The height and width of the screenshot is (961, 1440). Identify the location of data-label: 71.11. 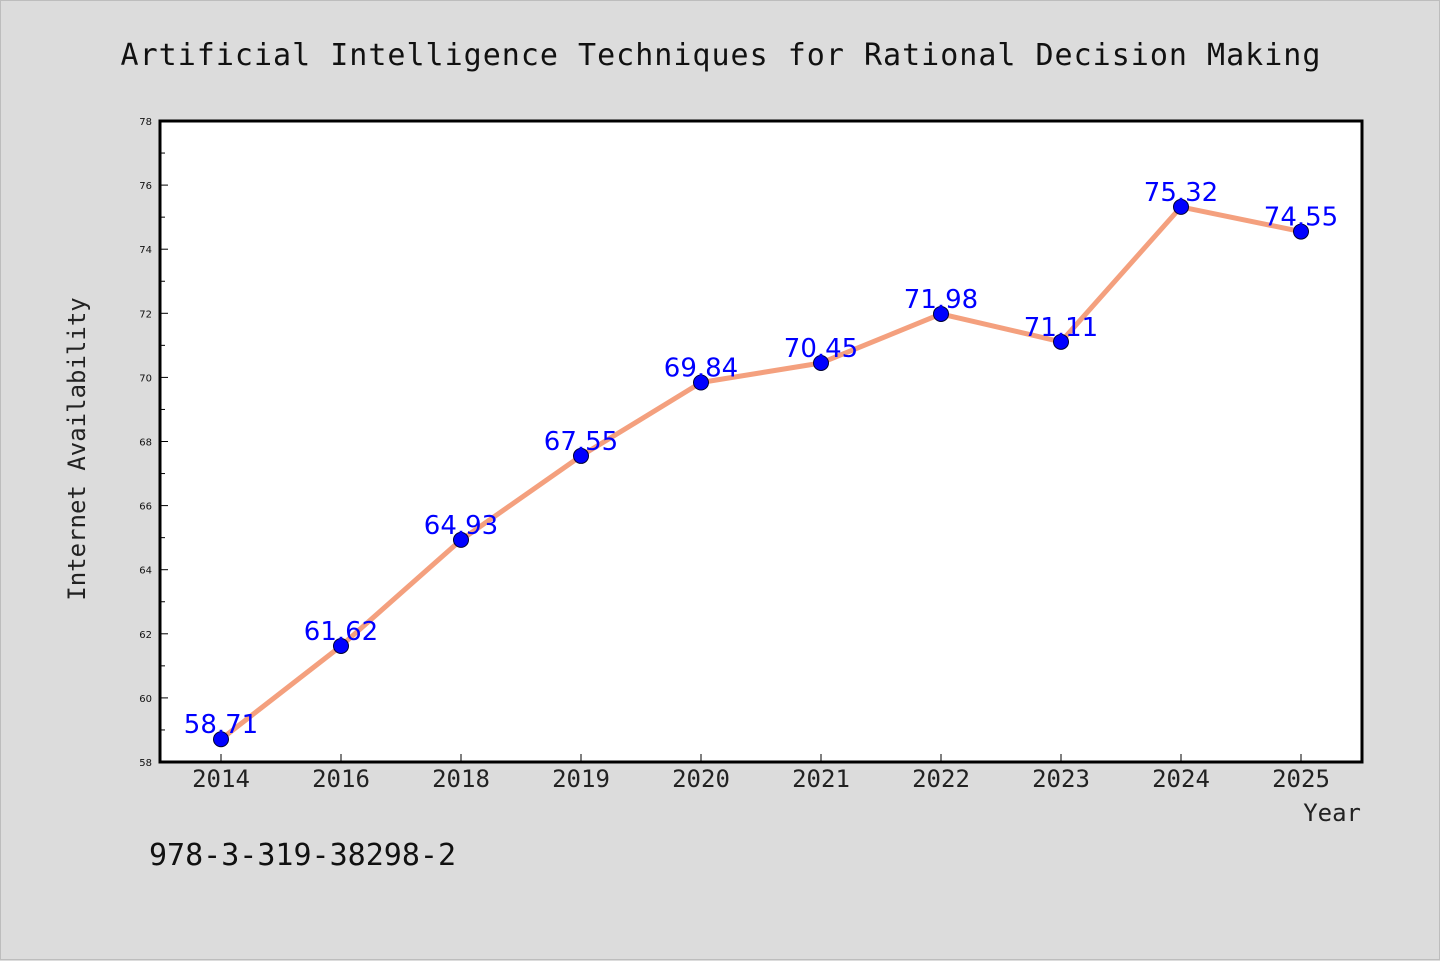
(1061, 328).